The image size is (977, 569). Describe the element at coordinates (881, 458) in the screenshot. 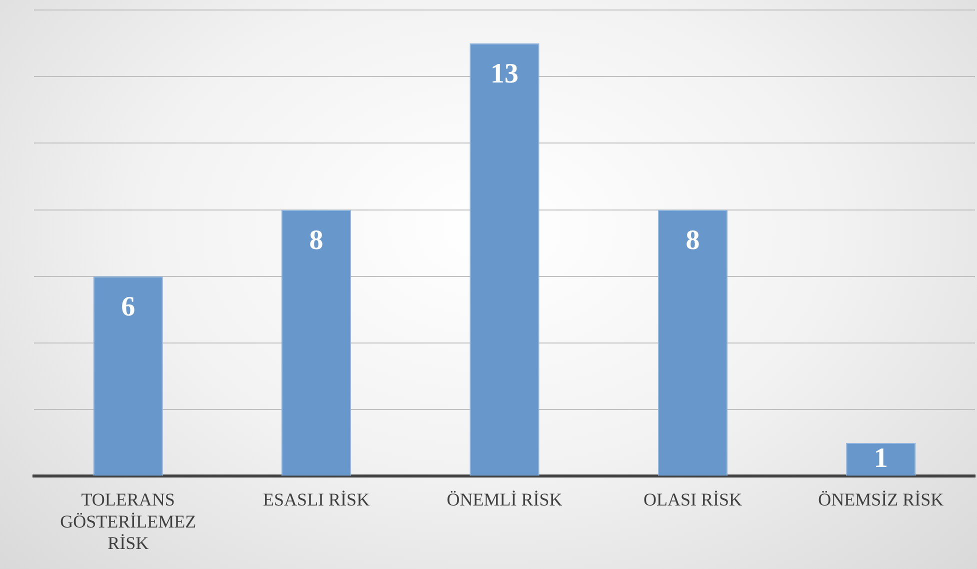

I see `data-label: 1` at that location.